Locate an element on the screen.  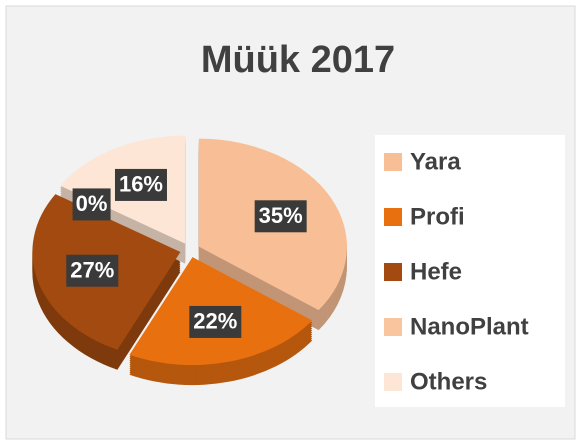
legend: Yara Profi Hefe NanoPlant Others is located at coordinates (456, 271).